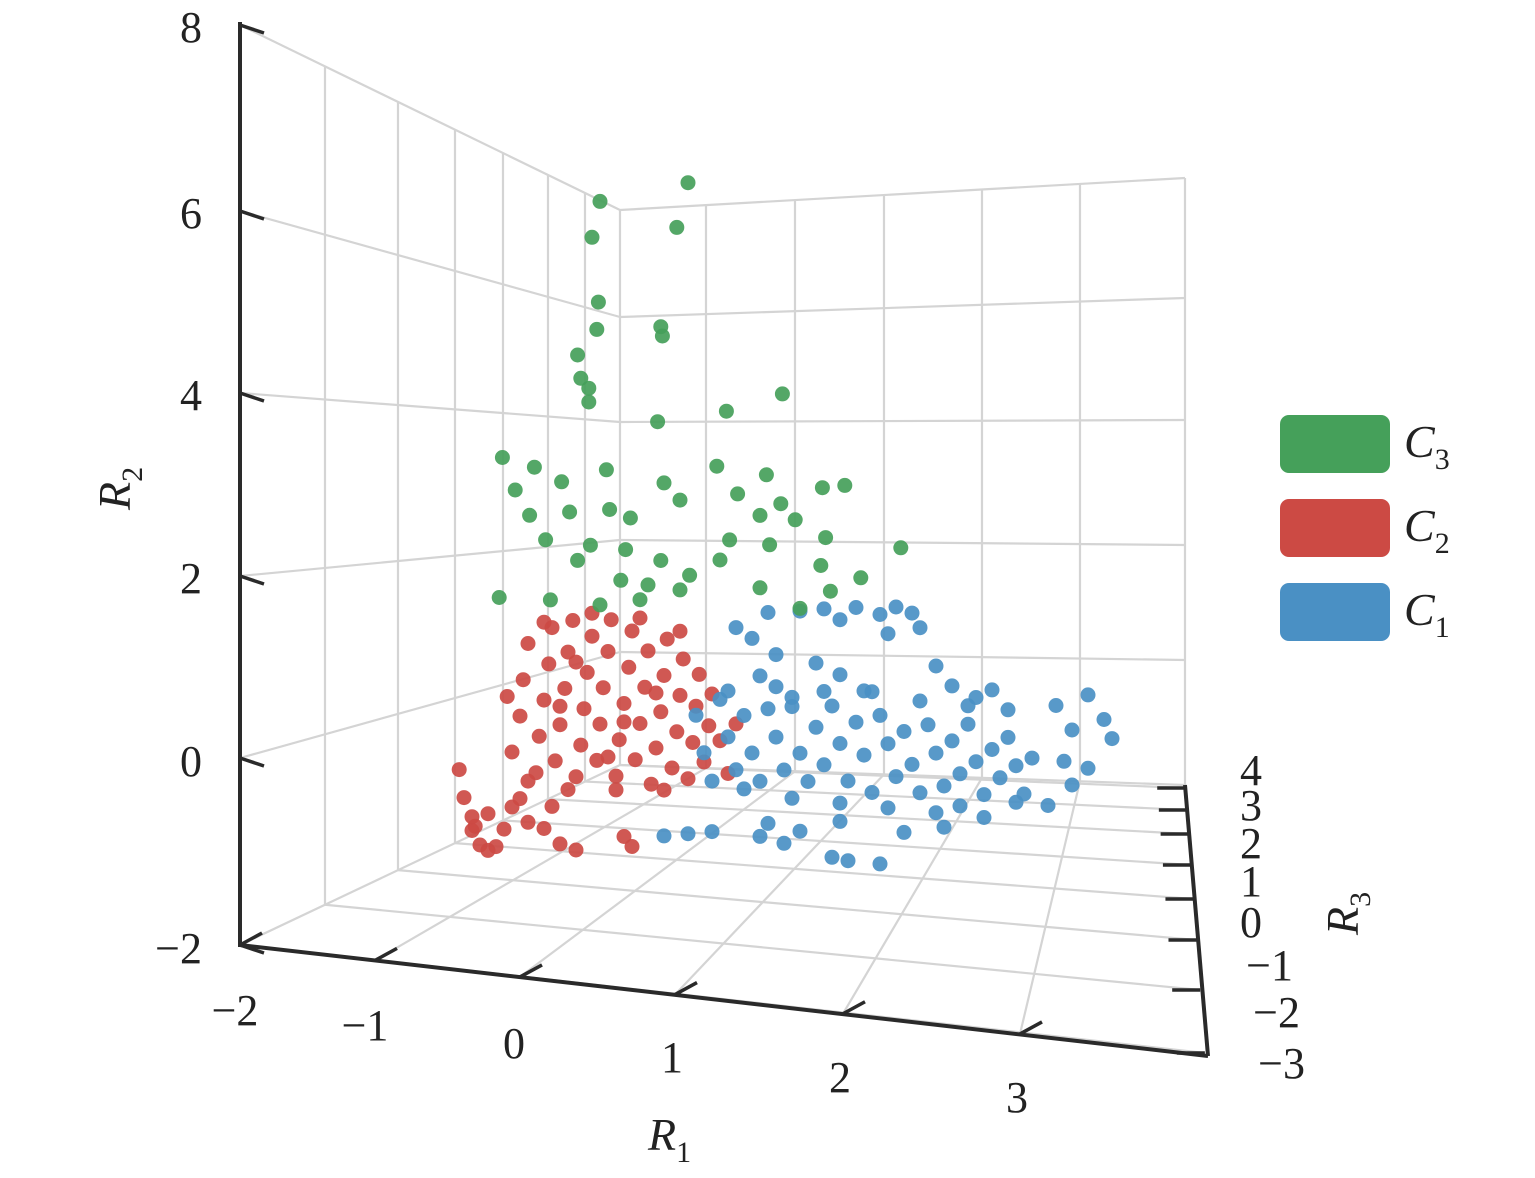 Image resolution: width=1535 pixels, height=1178 pixels. Describe the element at coordinates (724, 1000) in the screenshot. I see `x-axis-line` at that location.